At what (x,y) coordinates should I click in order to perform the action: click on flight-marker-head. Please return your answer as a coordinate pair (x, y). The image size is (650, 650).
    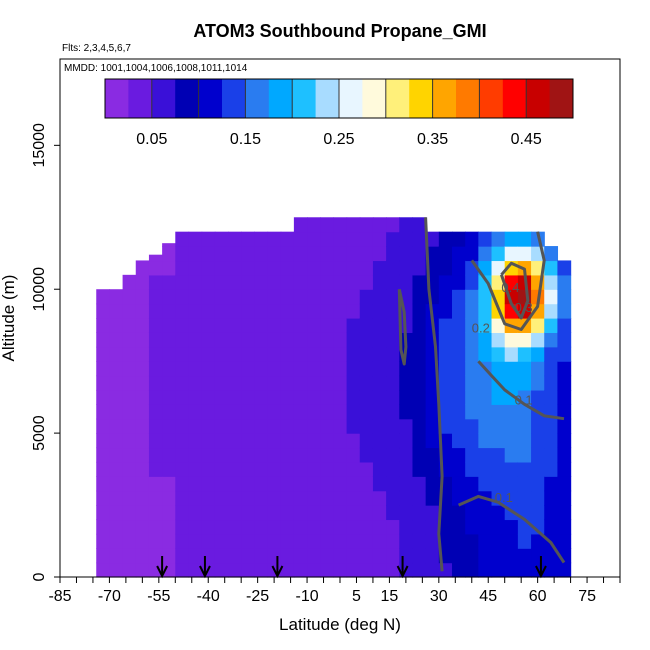
    Looking at the image, I should click on (277, 572).